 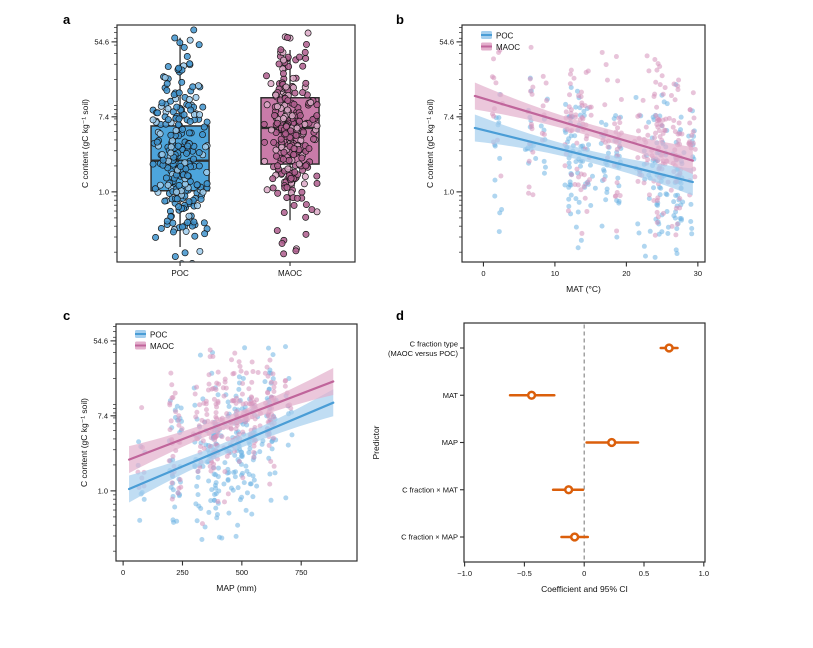 What do you see at coordinates (301, 572) in the screenshot?
I see `x-tick-label: 750` at bounding box center [301, 572].